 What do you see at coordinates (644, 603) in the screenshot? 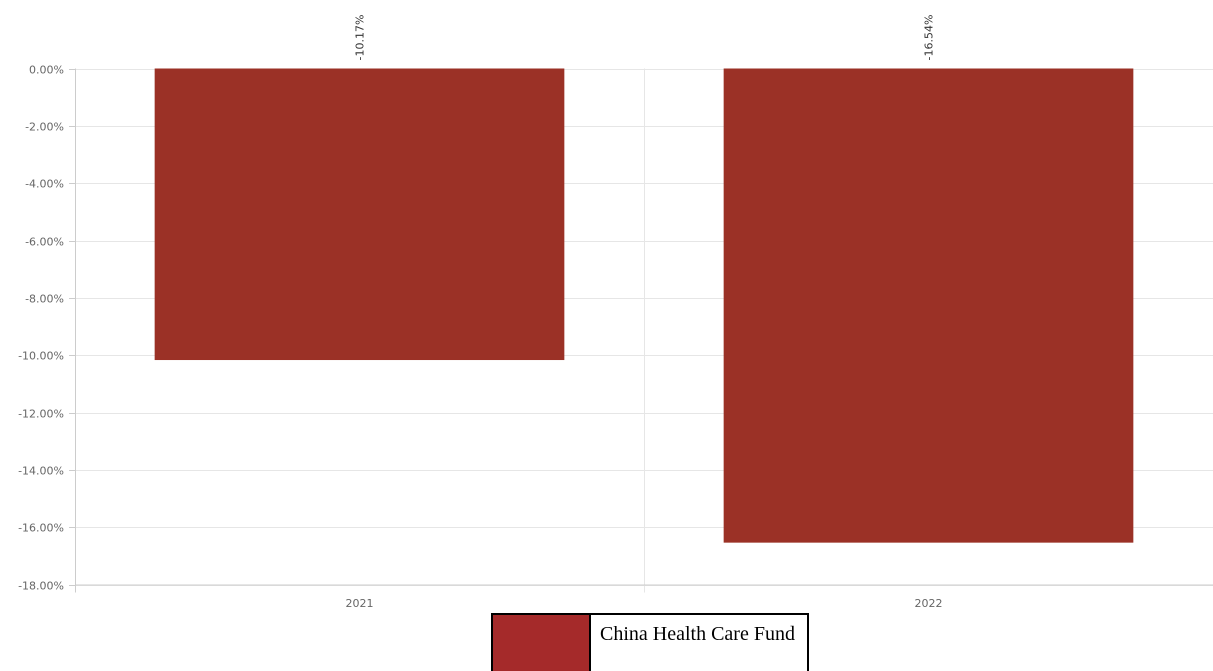
I see `x-axis-tick-labels: 2021 2022` at bounding box center [644, 603].